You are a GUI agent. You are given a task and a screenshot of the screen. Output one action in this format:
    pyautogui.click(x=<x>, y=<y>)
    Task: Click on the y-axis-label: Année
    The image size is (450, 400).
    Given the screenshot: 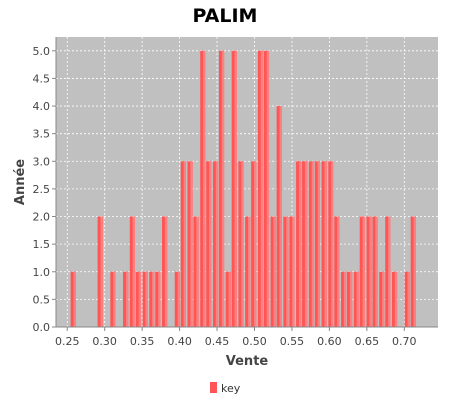 What is the action you would take?
    pyautogui.click(x=20, y=182)
    